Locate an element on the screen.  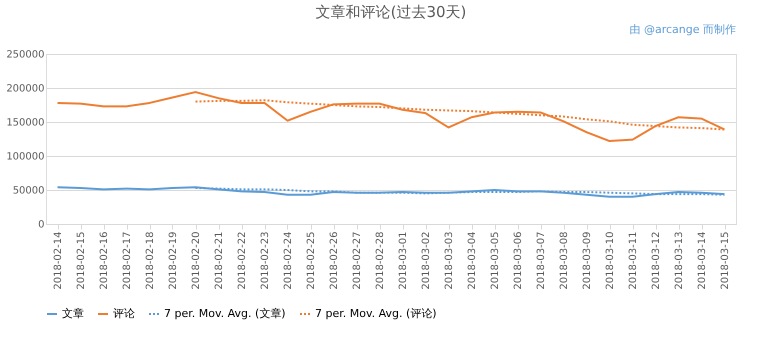
x-tick-label: 2018-02-24 is located at coordinates (288, 261).